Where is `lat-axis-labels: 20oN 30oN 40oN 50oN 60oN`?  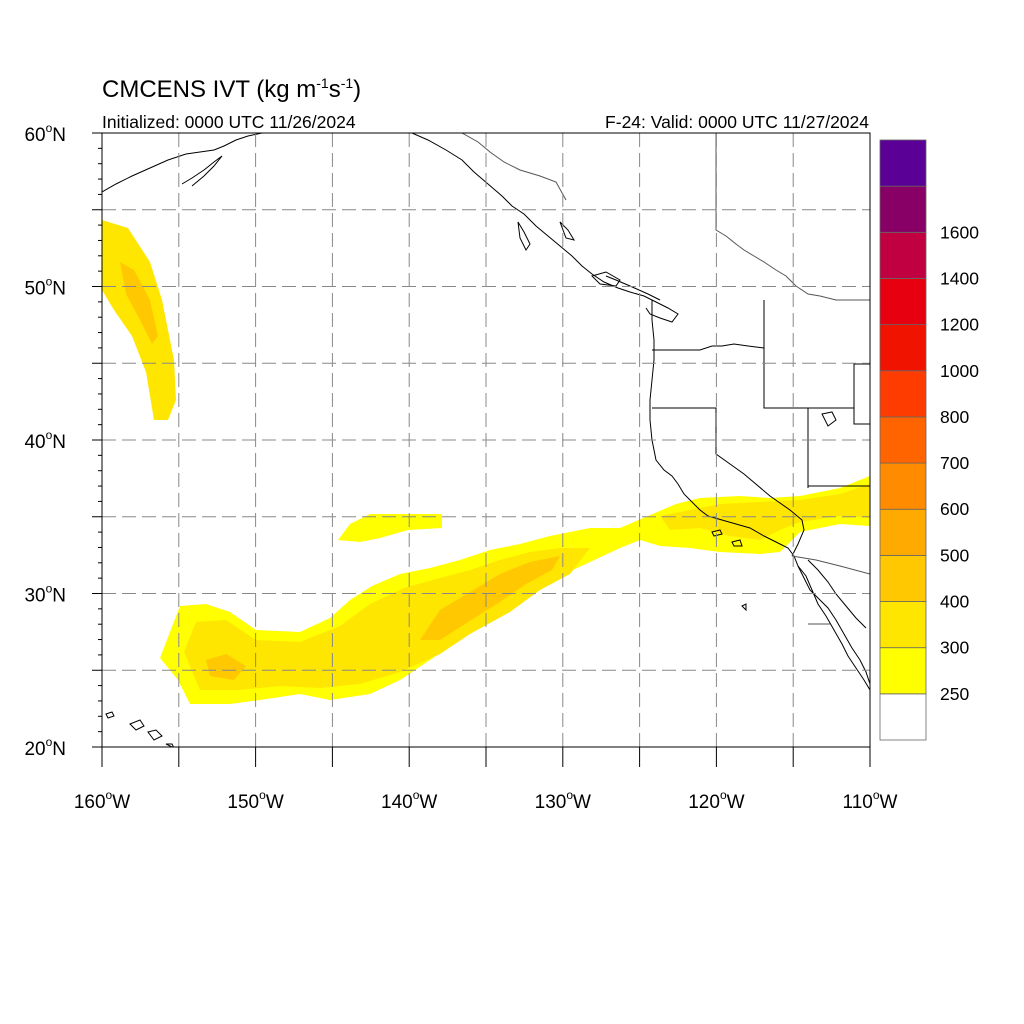
lat-axis-labels: 20oN 30oN 40oN 50oN 60oN is located at coordinates (45, 440).